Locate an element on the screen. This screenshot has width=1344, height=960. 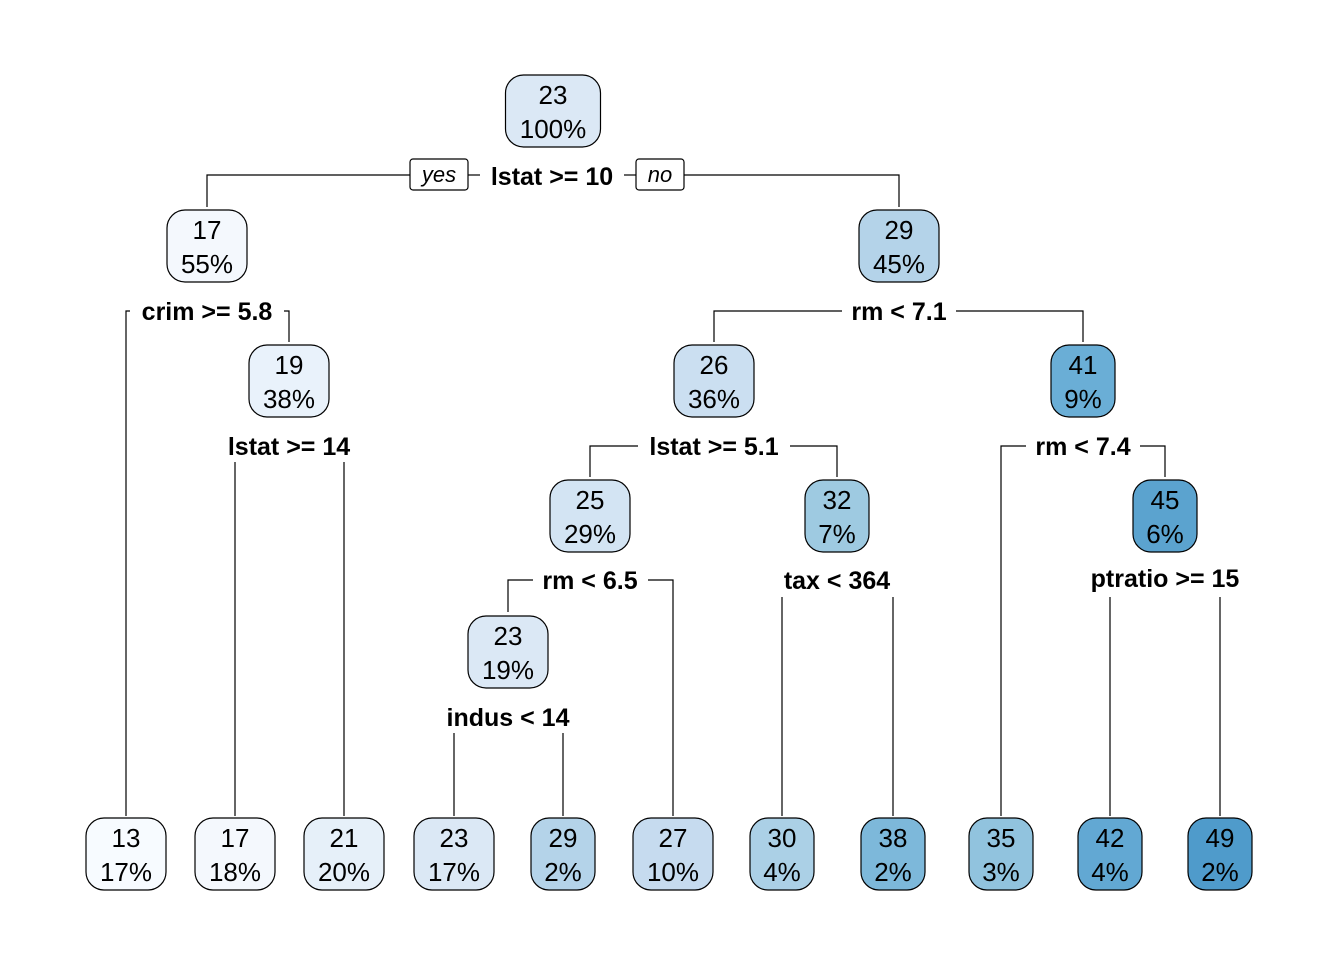
leaf-l23-value: 23 is located at coordinates (454, 838).